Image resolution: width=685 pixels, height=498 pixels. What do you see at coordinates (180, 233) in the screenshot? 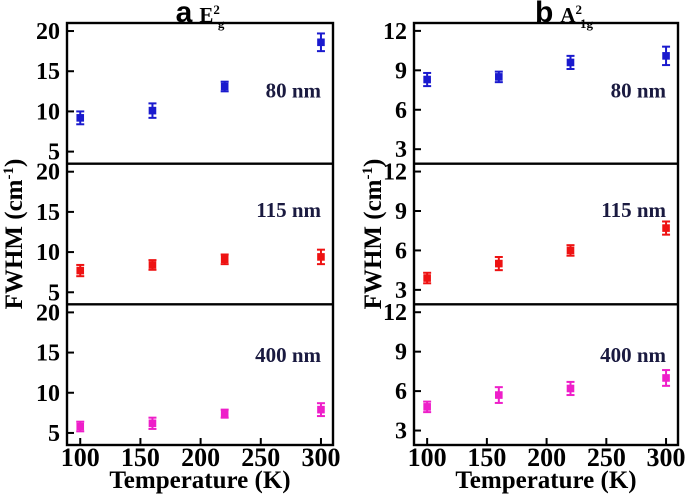
I see `subplot-a-115nm: 5 10 15 20 115 nm` at bounding box center [180, 233].